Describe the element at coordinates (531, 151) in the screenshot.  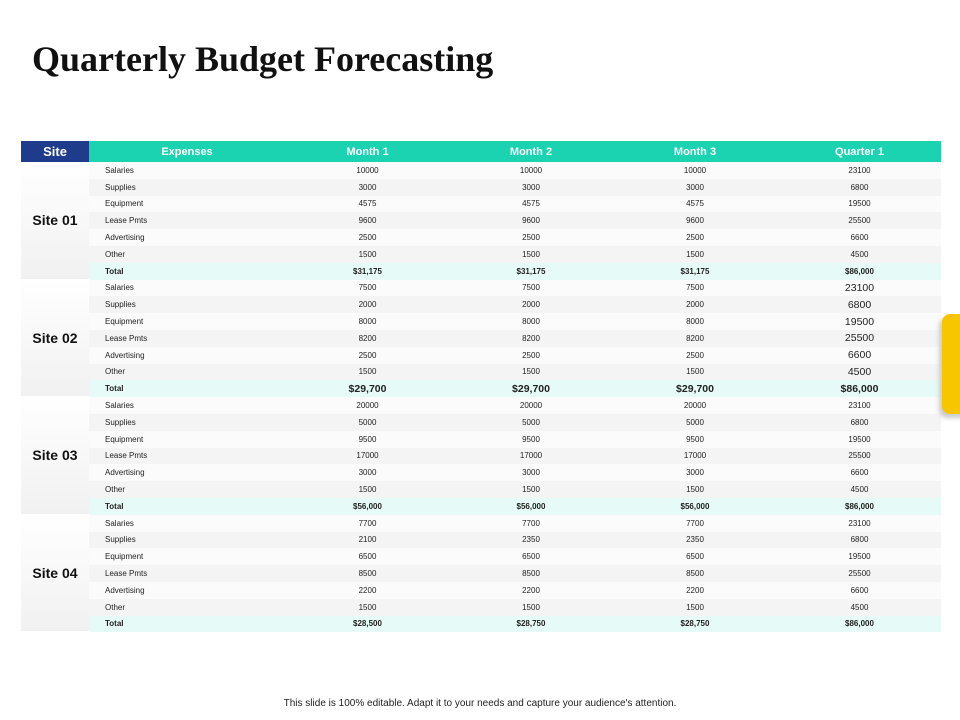
I see `header-cell: Month 2` at that location.